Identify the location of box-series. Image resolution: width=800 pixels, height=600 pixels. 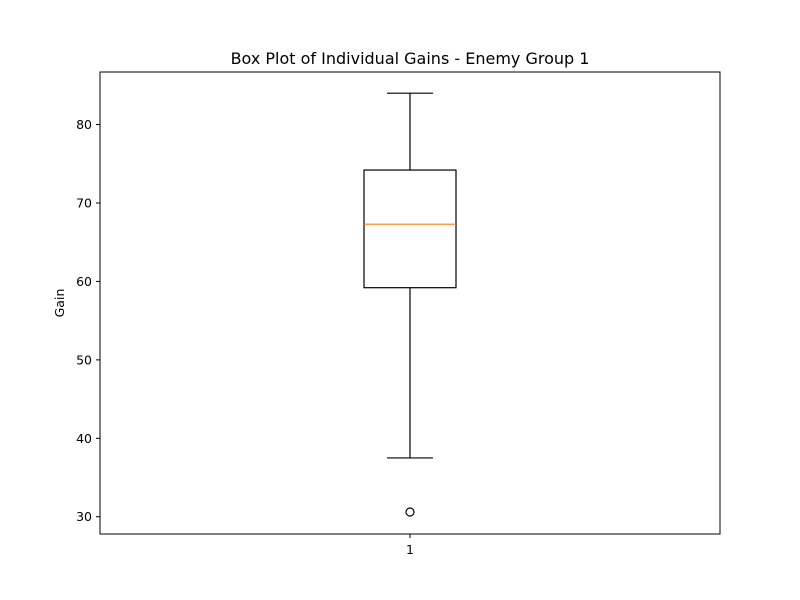
(410, 304).